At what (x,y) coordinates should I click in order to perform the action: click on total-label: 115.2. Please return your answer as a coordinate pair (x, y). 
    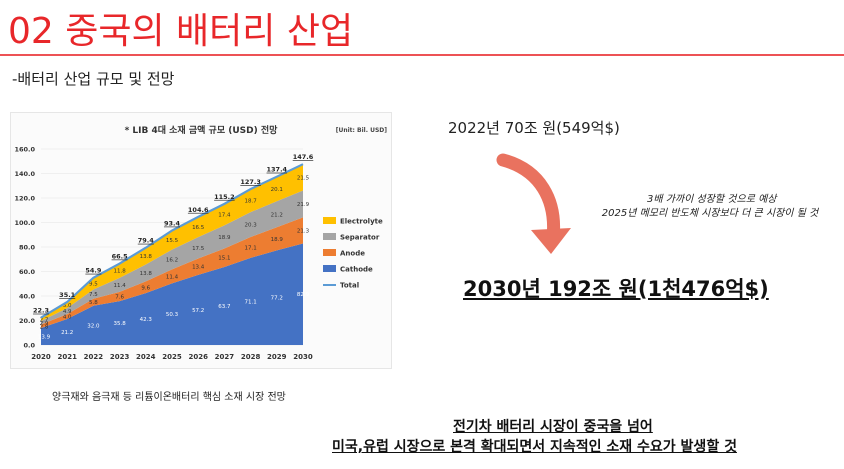
    Looking at the image, I should click on (224, 197).